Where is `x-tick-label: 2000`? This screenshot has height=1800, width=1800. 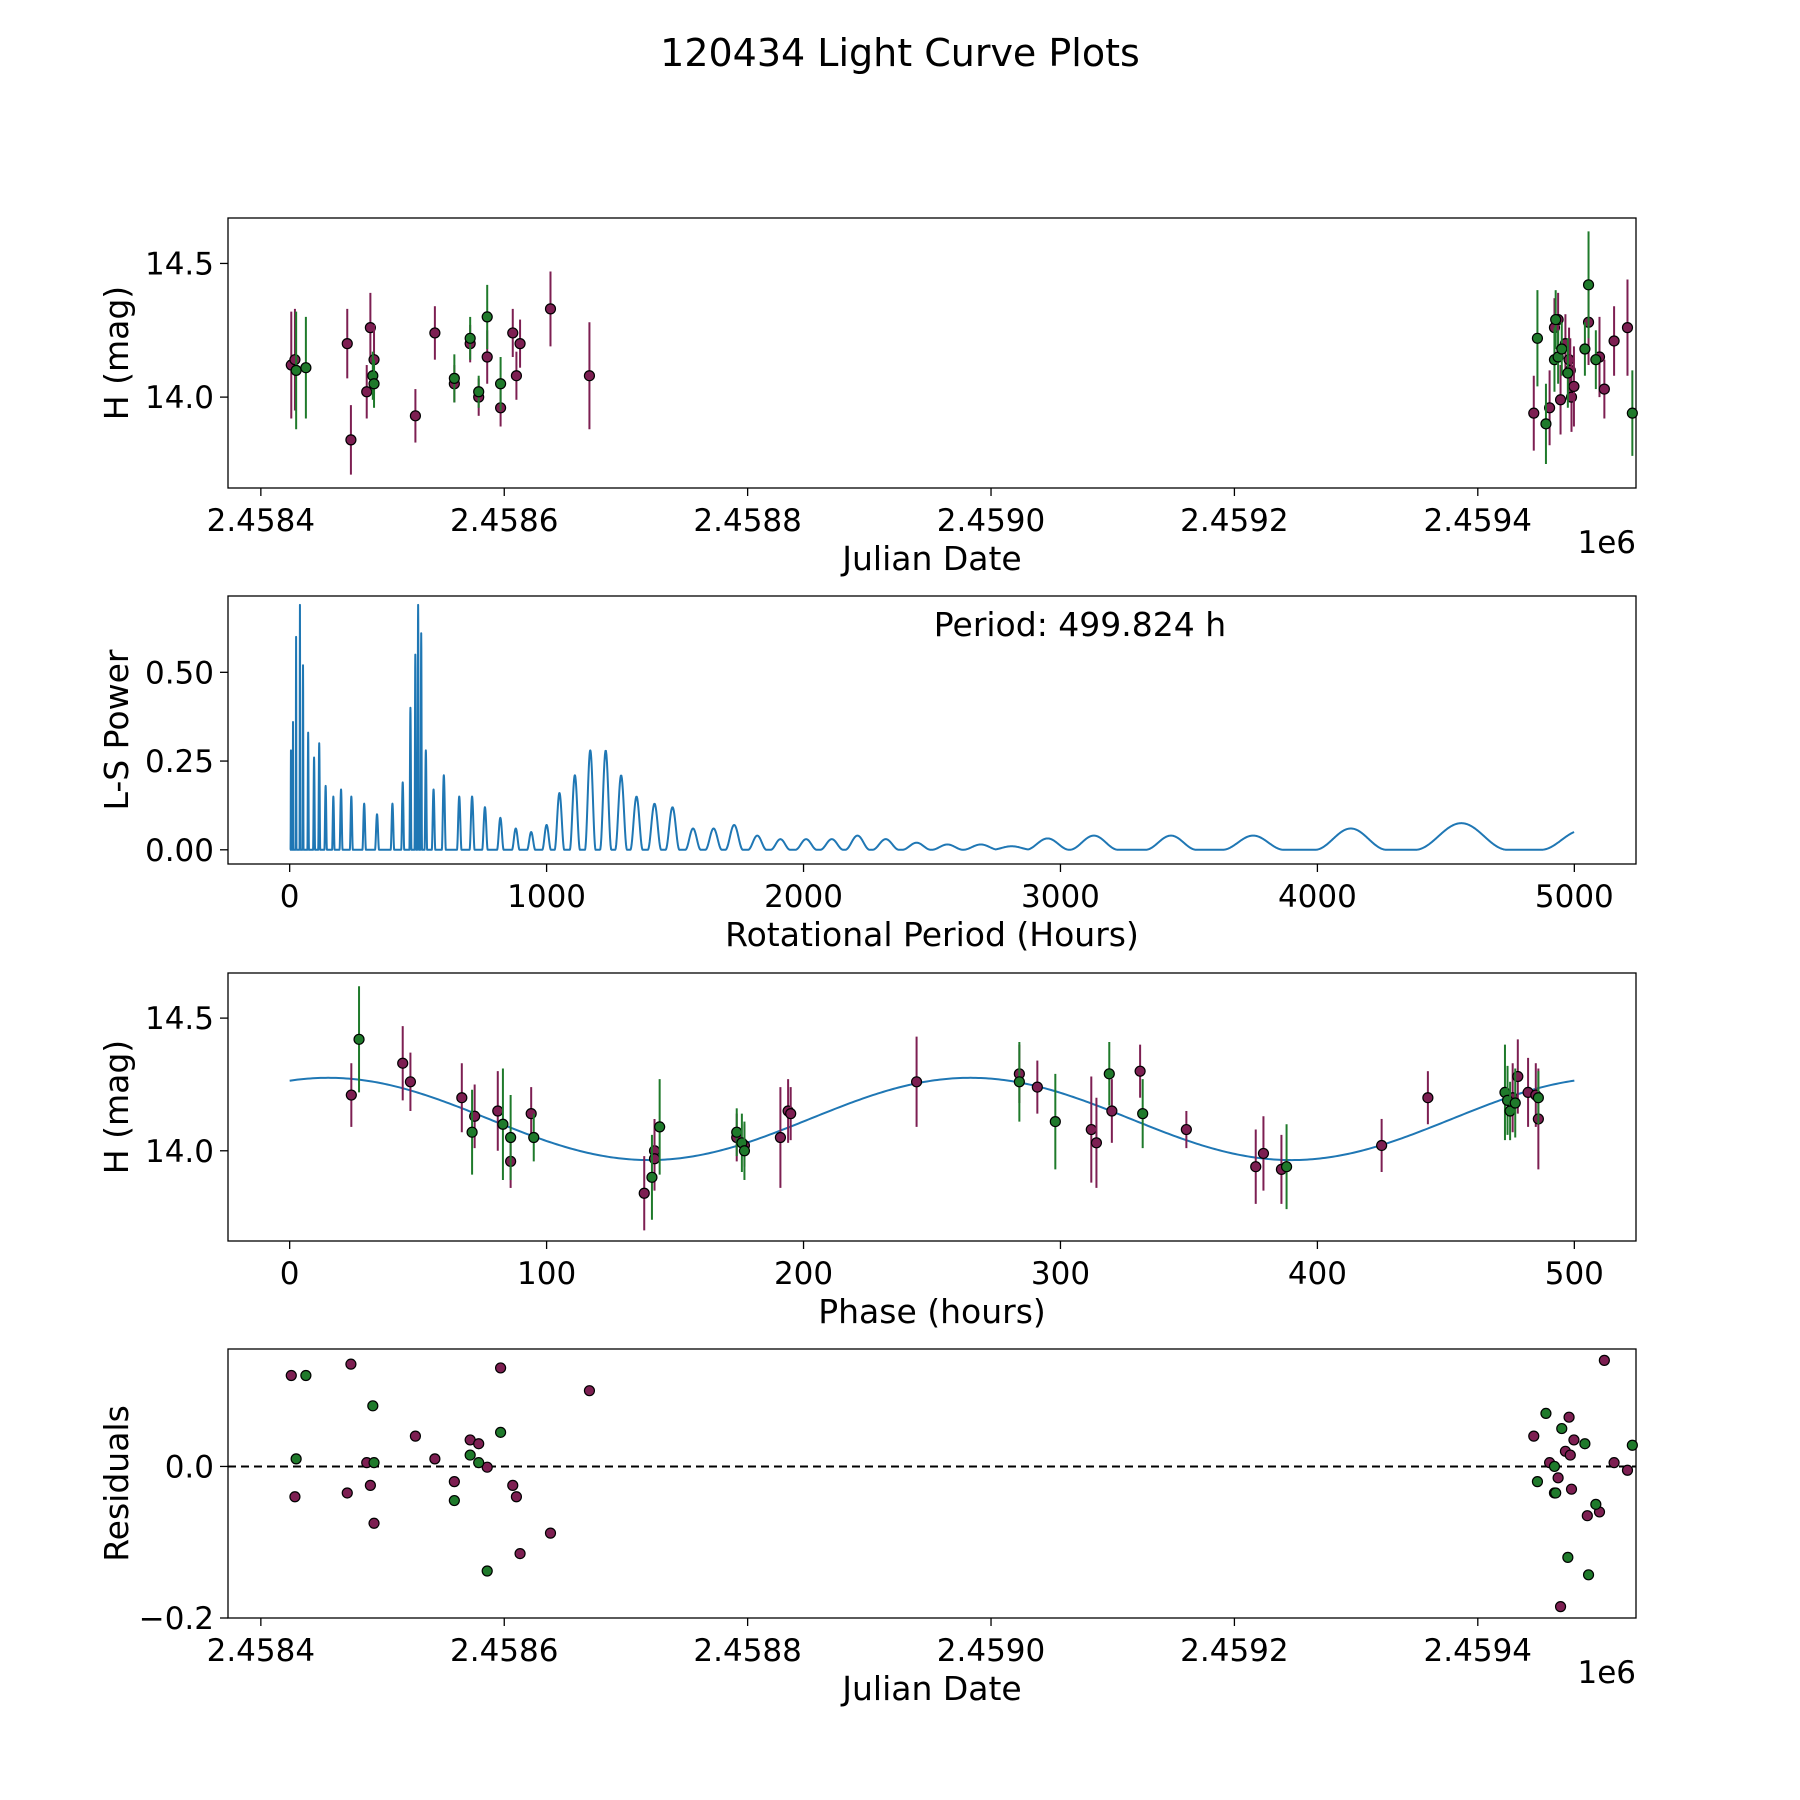 x-tick-label: 2000 is located at coordinates (803, 897).